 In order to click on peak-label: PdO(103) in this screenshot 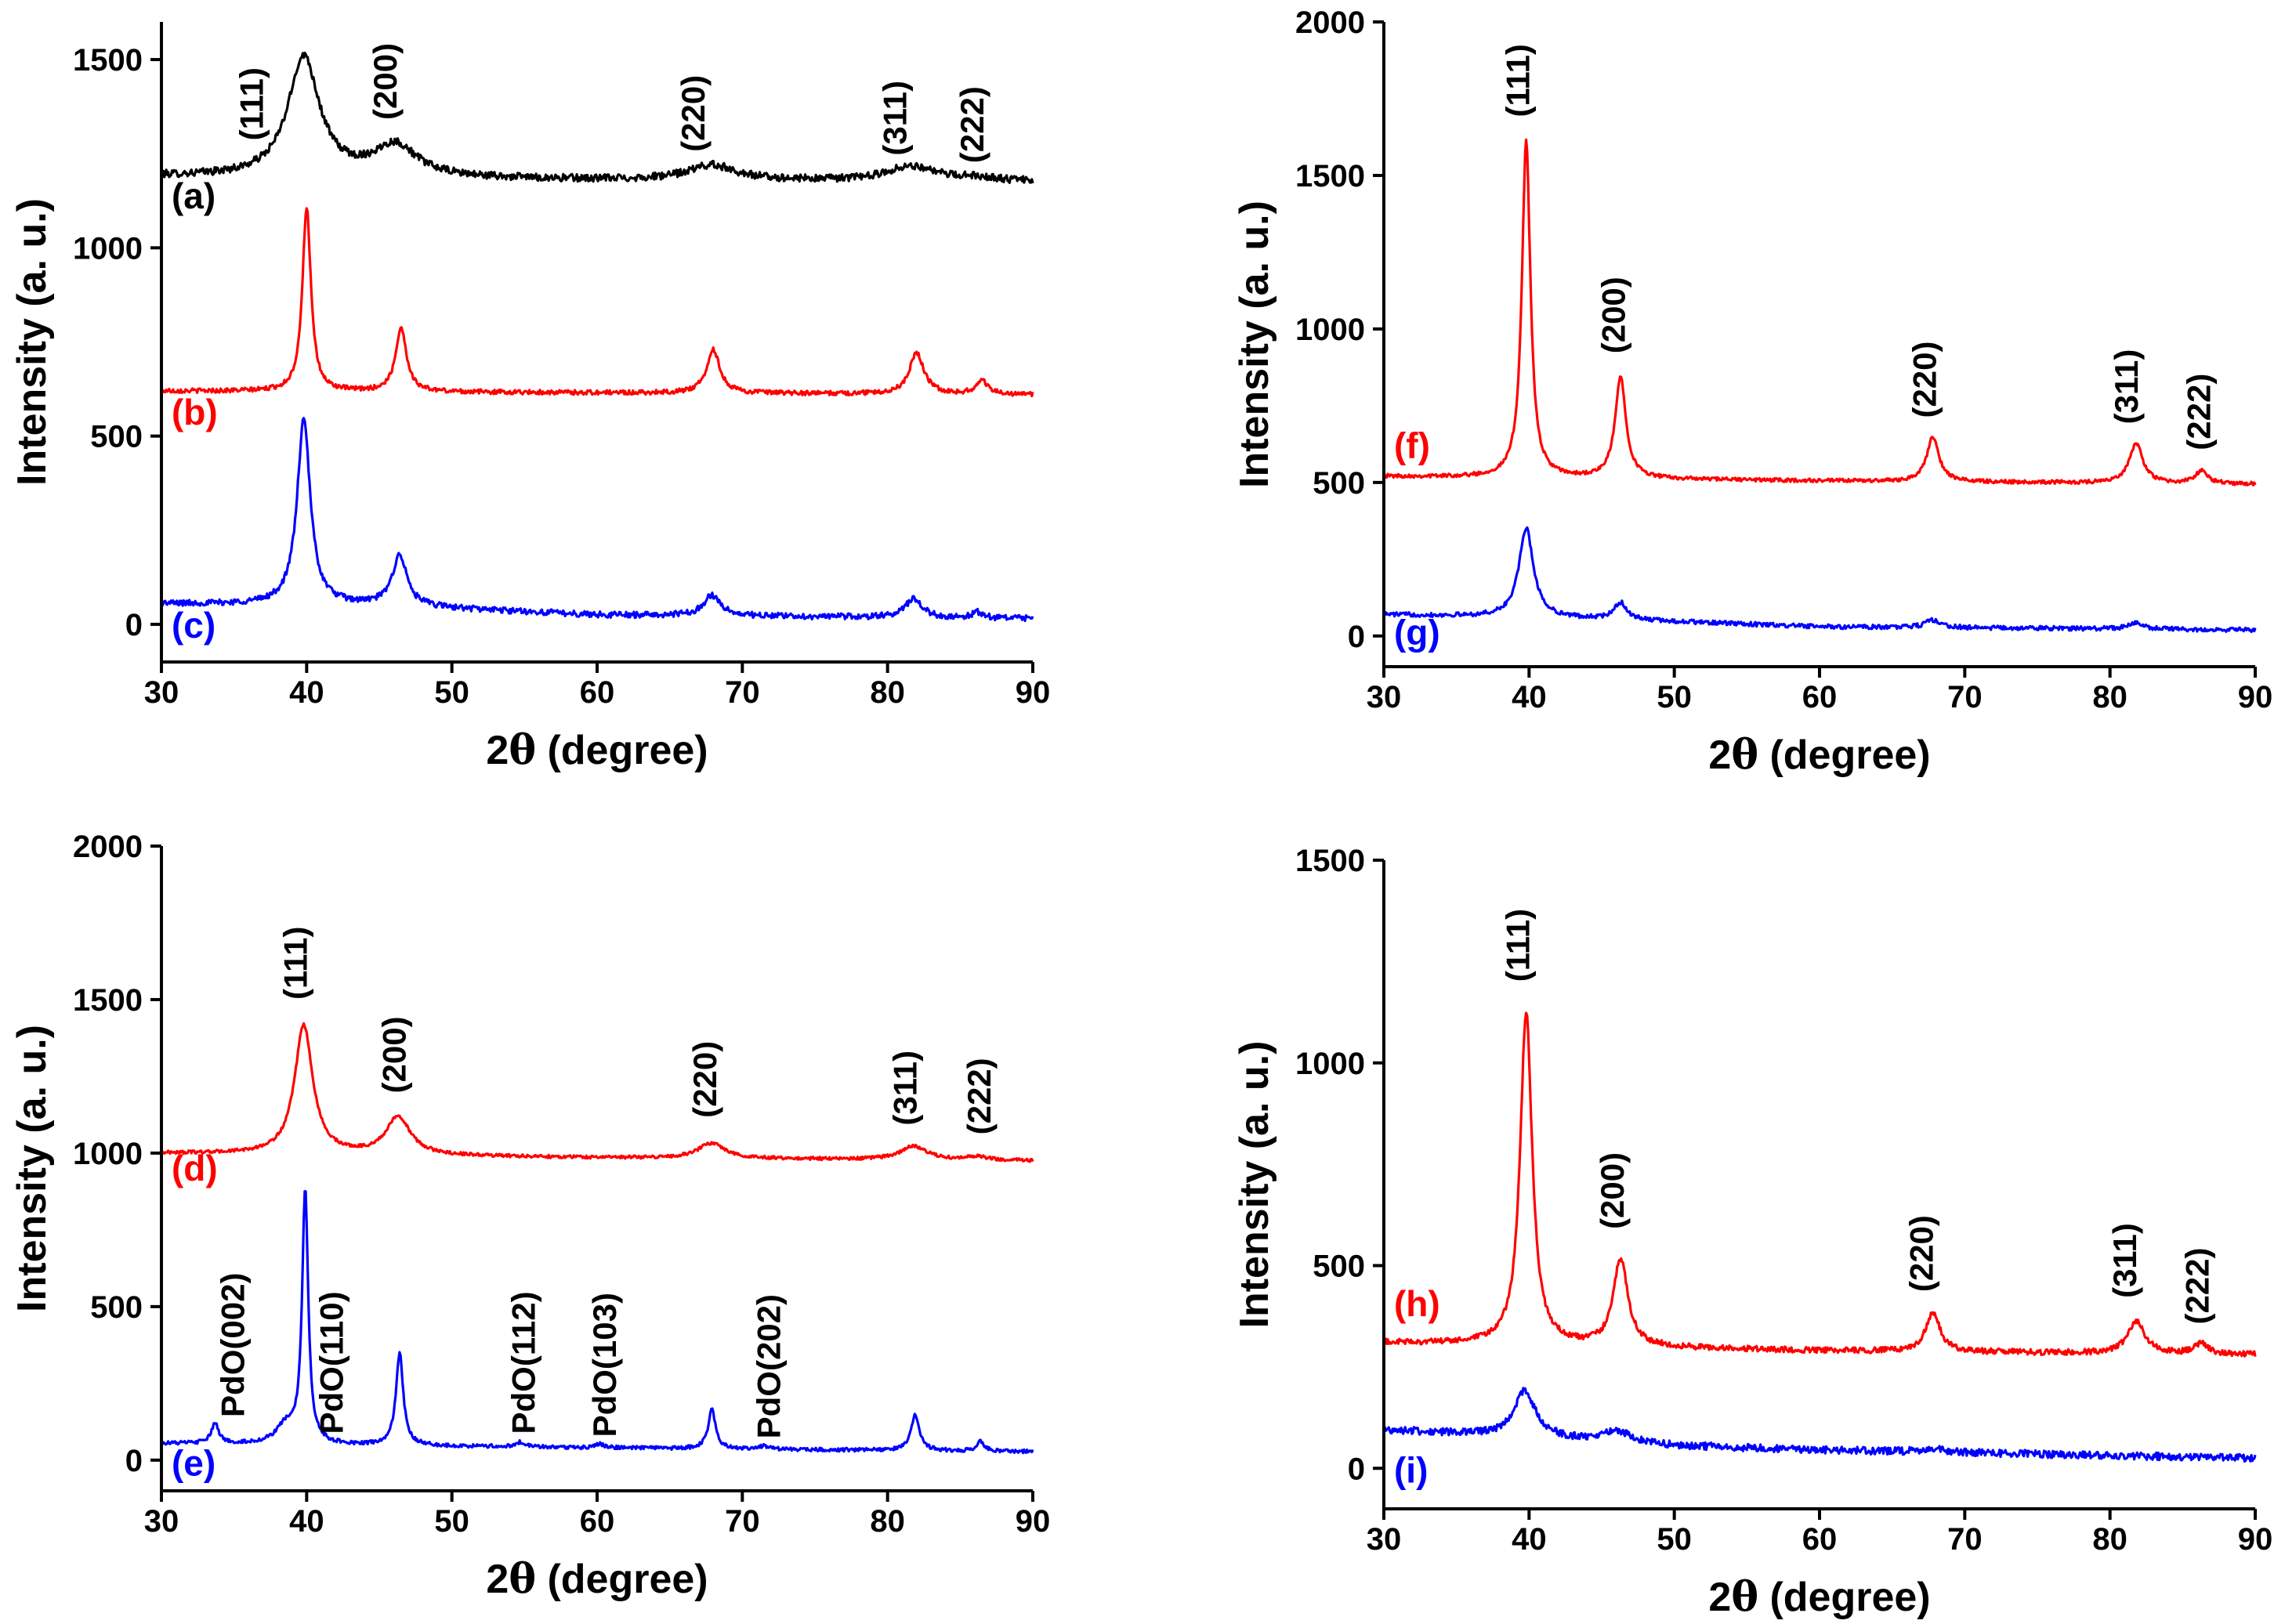, I will do `click(605, 1365)`.